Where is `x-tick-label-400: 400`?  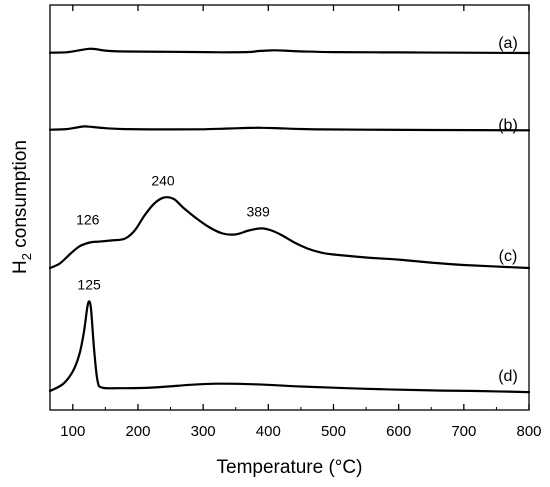 x-tick-label-400: 400 is located at coordinates (268, 431).